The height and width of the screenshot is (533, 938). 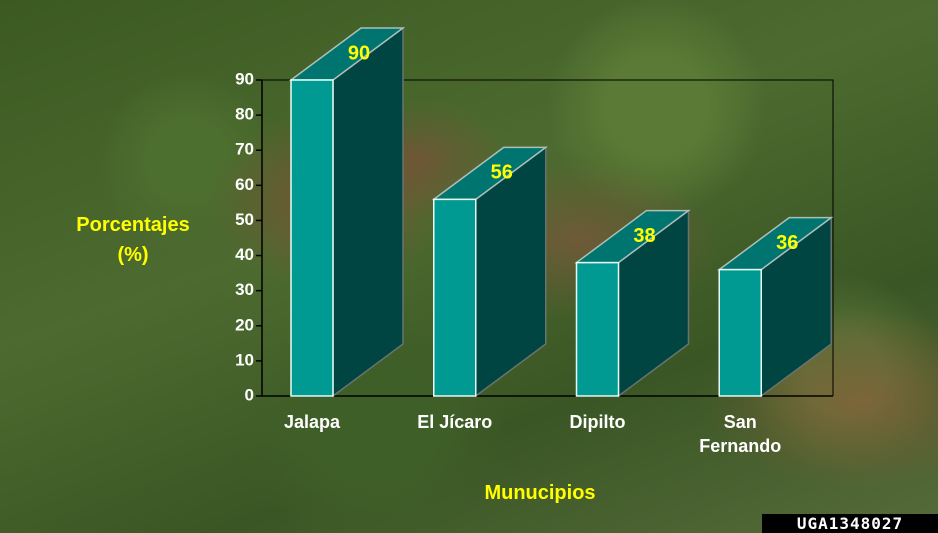 I want to click on x-tick-label: San Fernando, so click(x=740, y=434).